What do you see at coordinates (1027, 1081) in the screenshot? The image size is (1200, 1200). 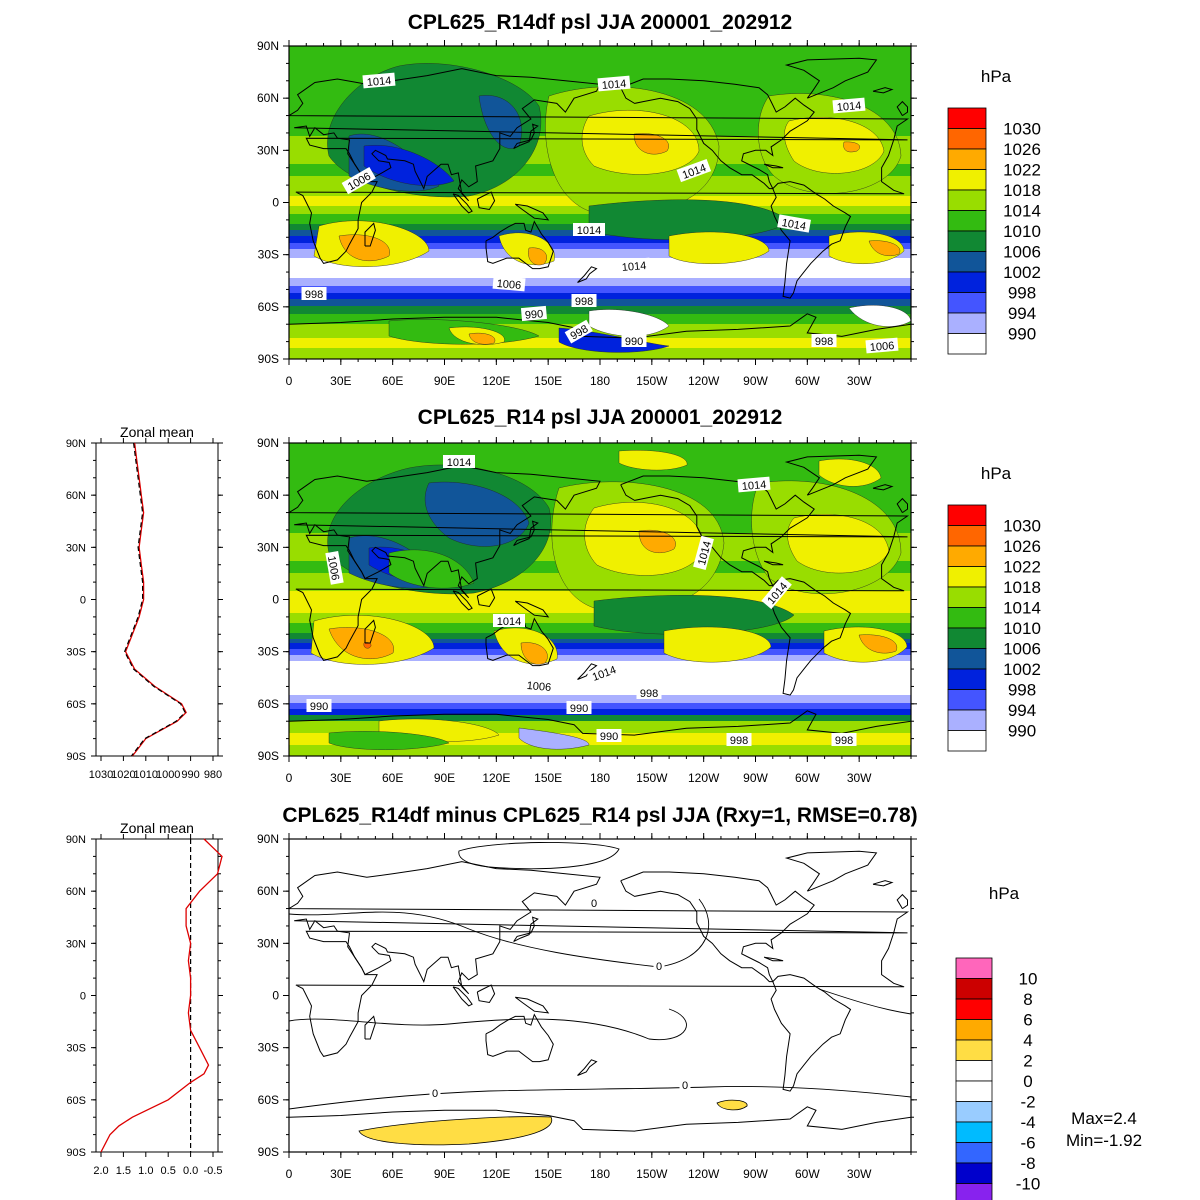 I see `colorbar-label: 0` at bounding box center [1027, 1081].